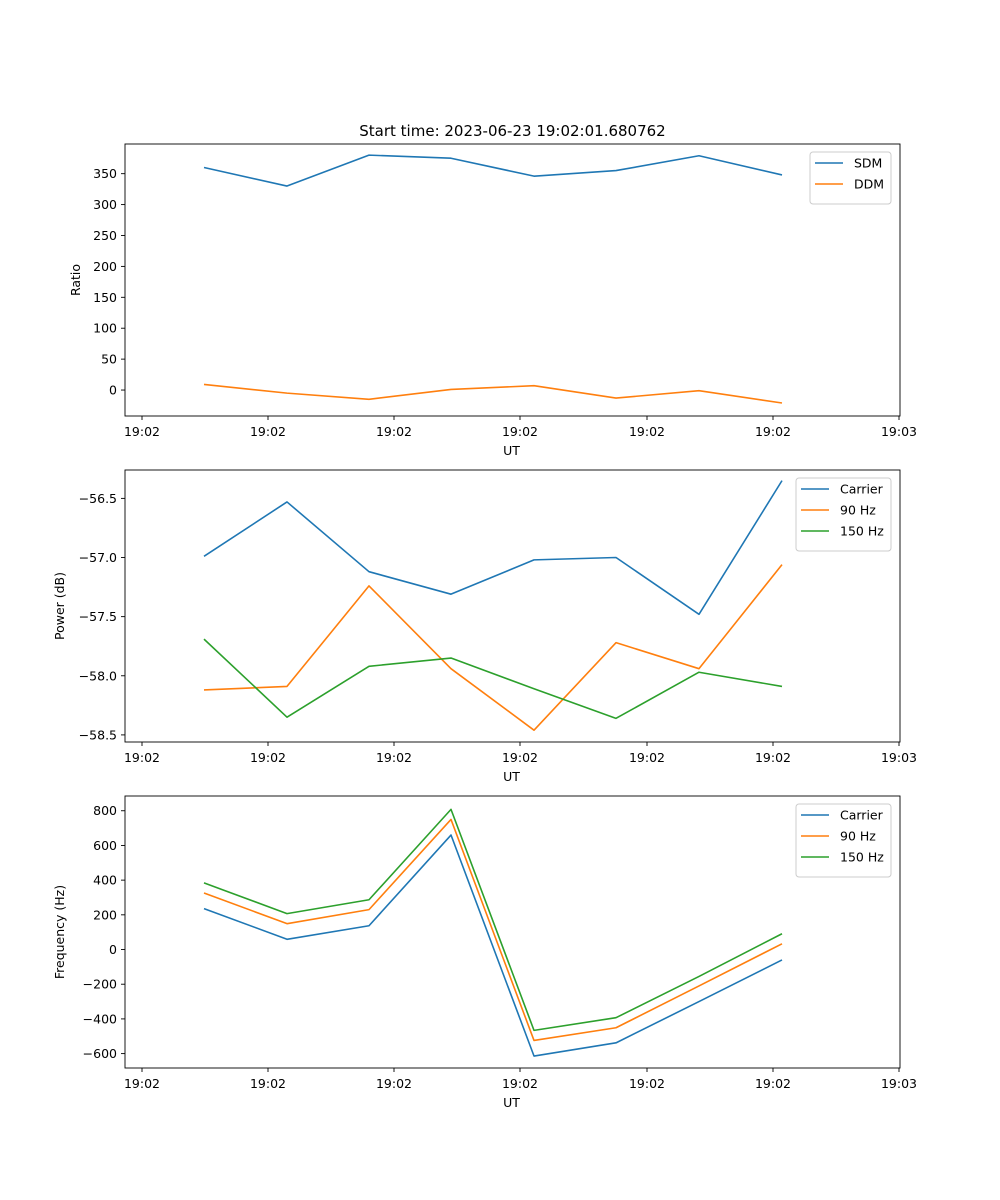  I want to click on y-tick-label: 600, so click(105, 845).